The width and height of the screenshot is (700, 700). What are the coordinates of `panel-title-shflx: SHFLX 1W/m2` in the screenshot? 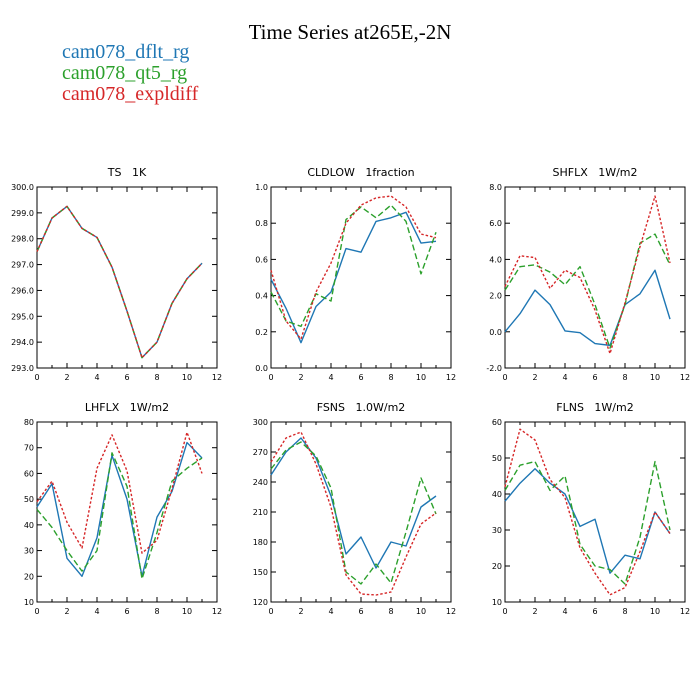 It's located at (594, 172).